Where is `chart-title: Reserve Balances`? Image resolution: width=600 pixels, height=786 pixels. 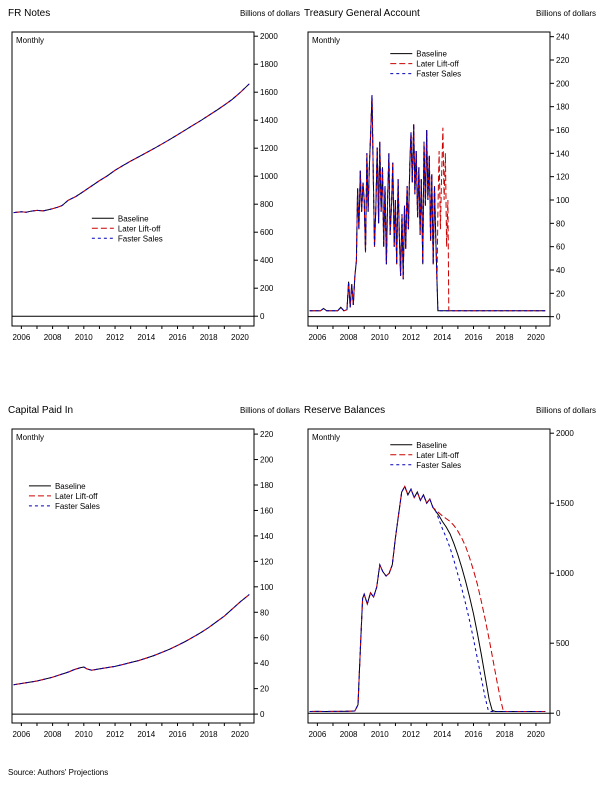 chart-title: Reserve Balances is located at coordinates (345, 410).